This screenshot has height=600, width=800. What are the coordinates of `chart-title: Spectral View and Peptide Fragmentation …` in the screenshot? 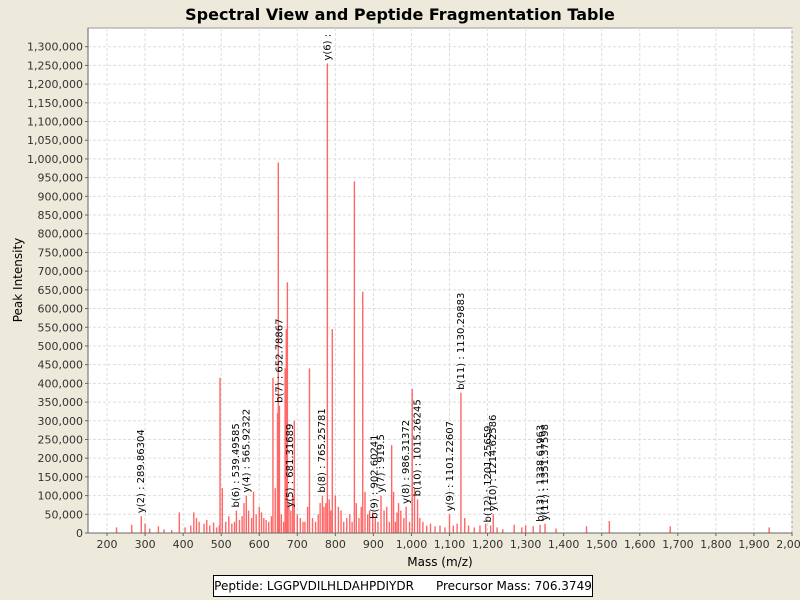 It's located at (400, 14).